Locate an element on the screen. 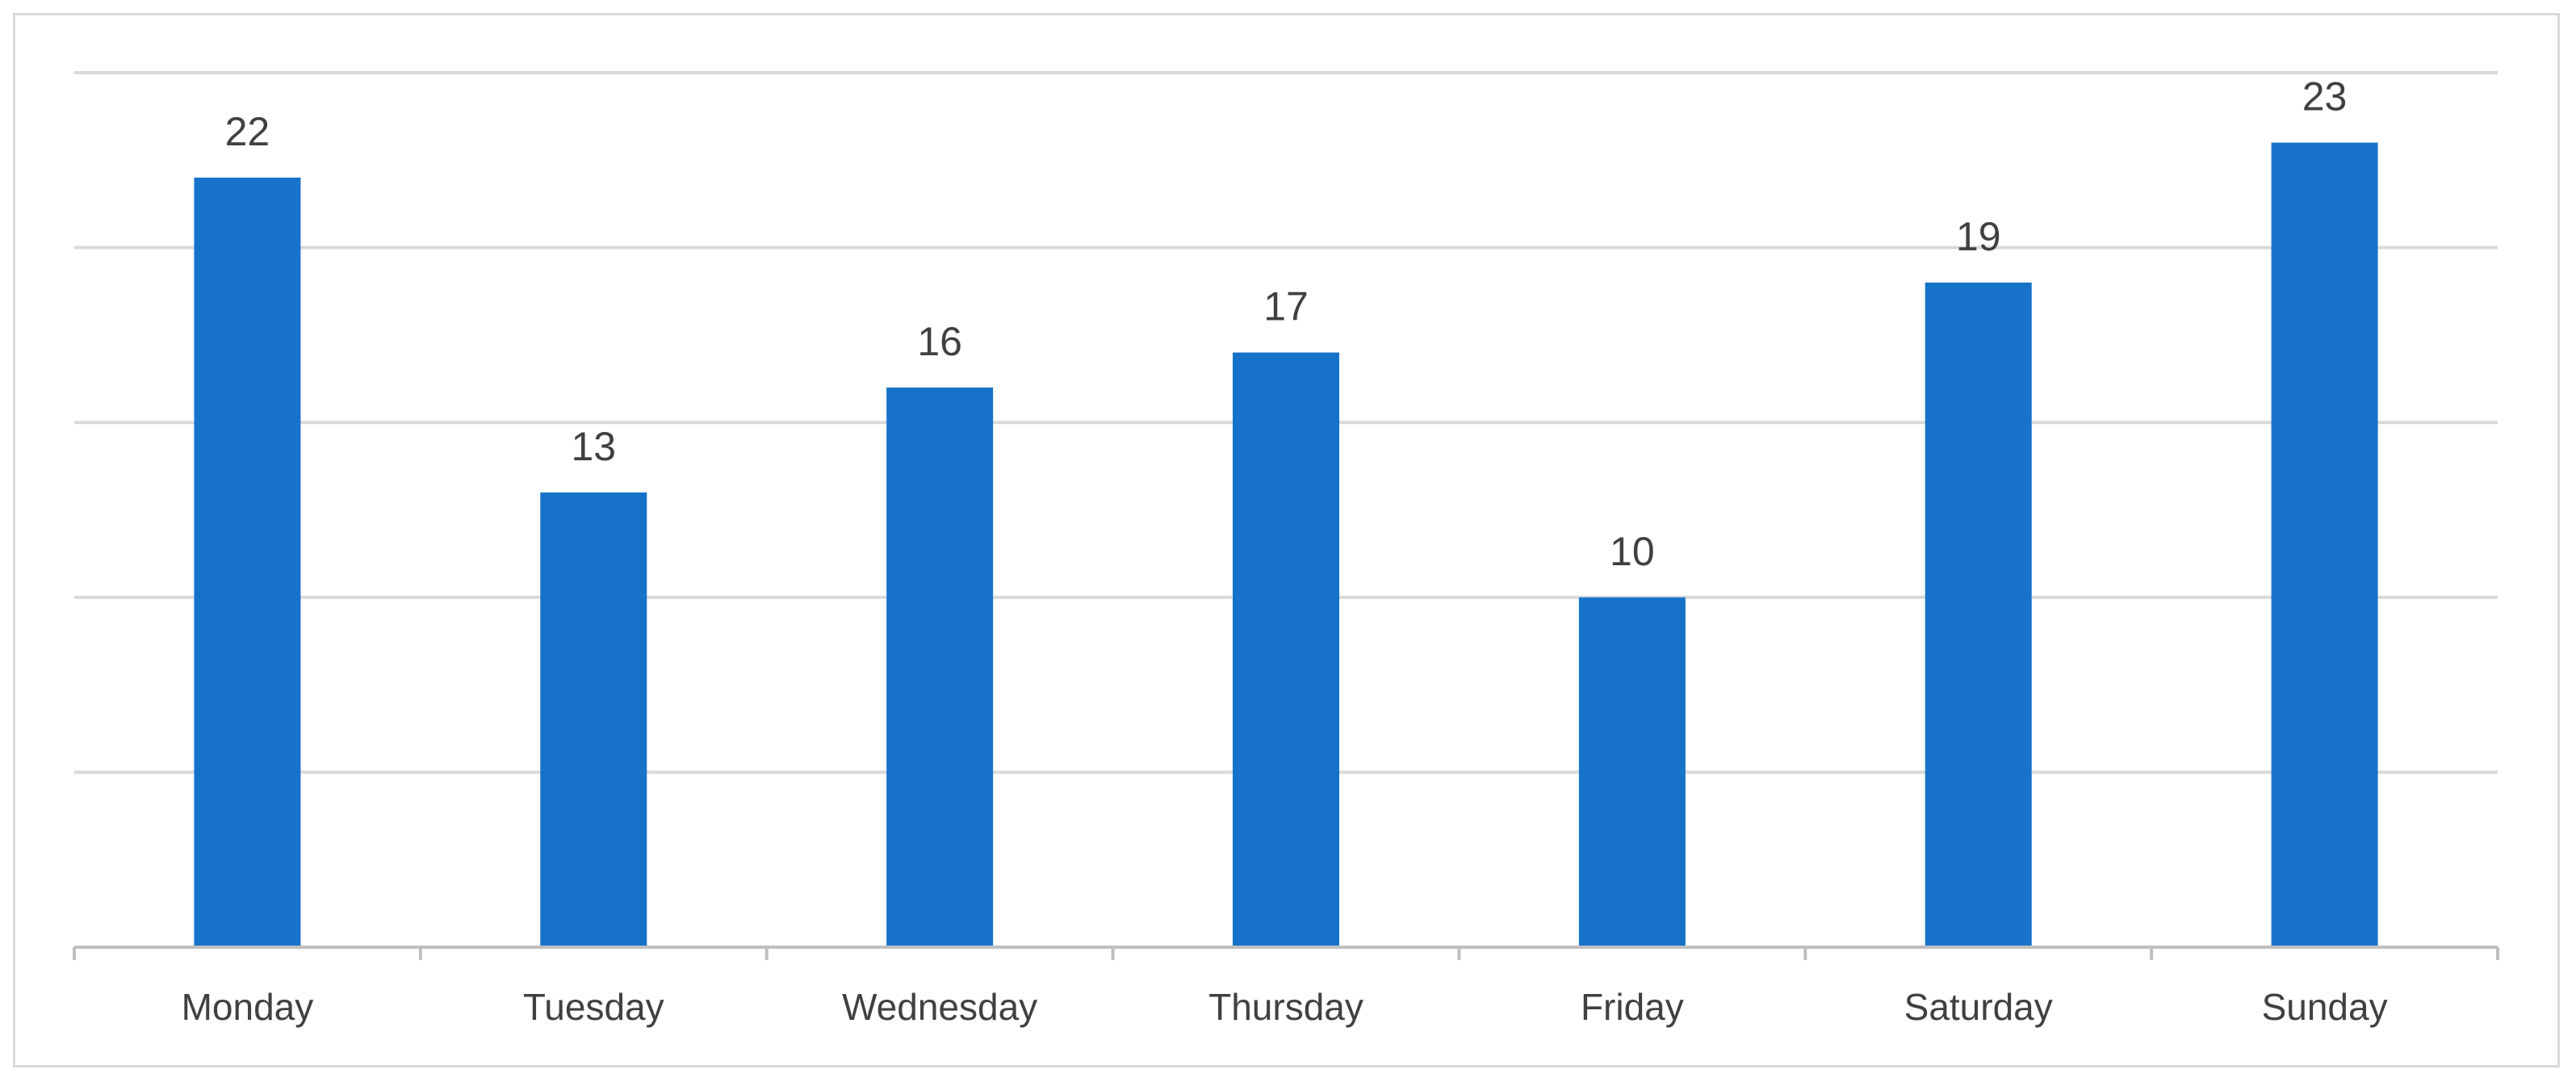 This screenshot has height=1082, width=2576. bar-monday is located at coordinates (247, 562).